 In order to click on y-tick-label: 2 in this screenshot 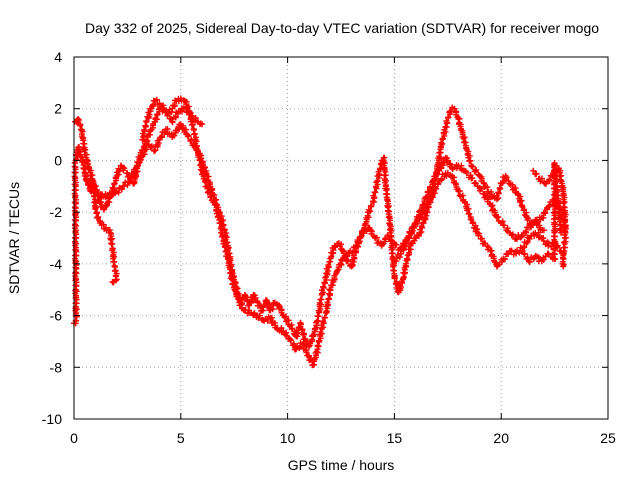, I will do `click(58, 109)`.